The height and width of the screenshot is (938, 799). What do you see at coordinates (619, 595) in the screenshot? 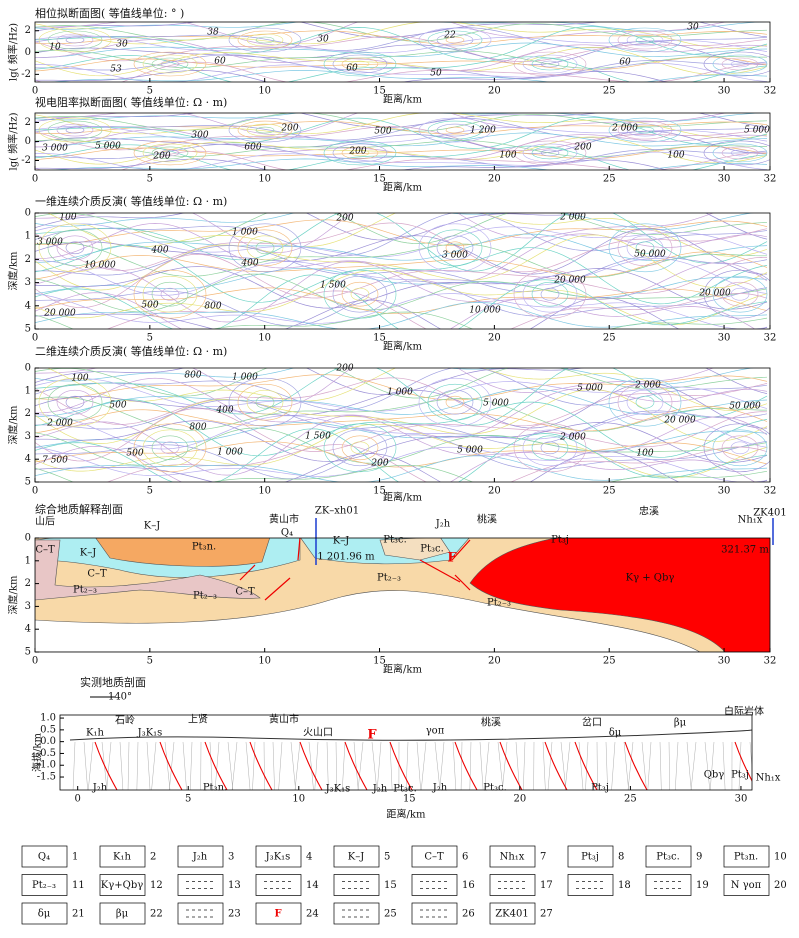
I see `unit-red` at bounding box center [619, 595].